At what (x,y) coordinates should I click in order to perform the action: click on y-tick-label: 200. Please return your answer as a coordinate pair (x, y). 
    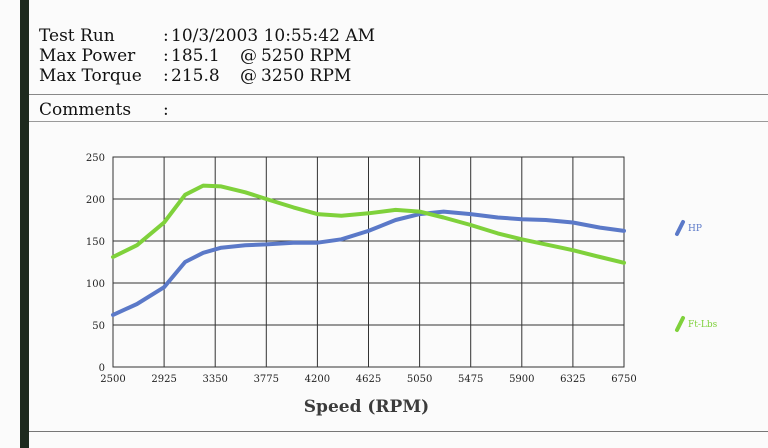
    Looking at the image, I should click on (95, 200).